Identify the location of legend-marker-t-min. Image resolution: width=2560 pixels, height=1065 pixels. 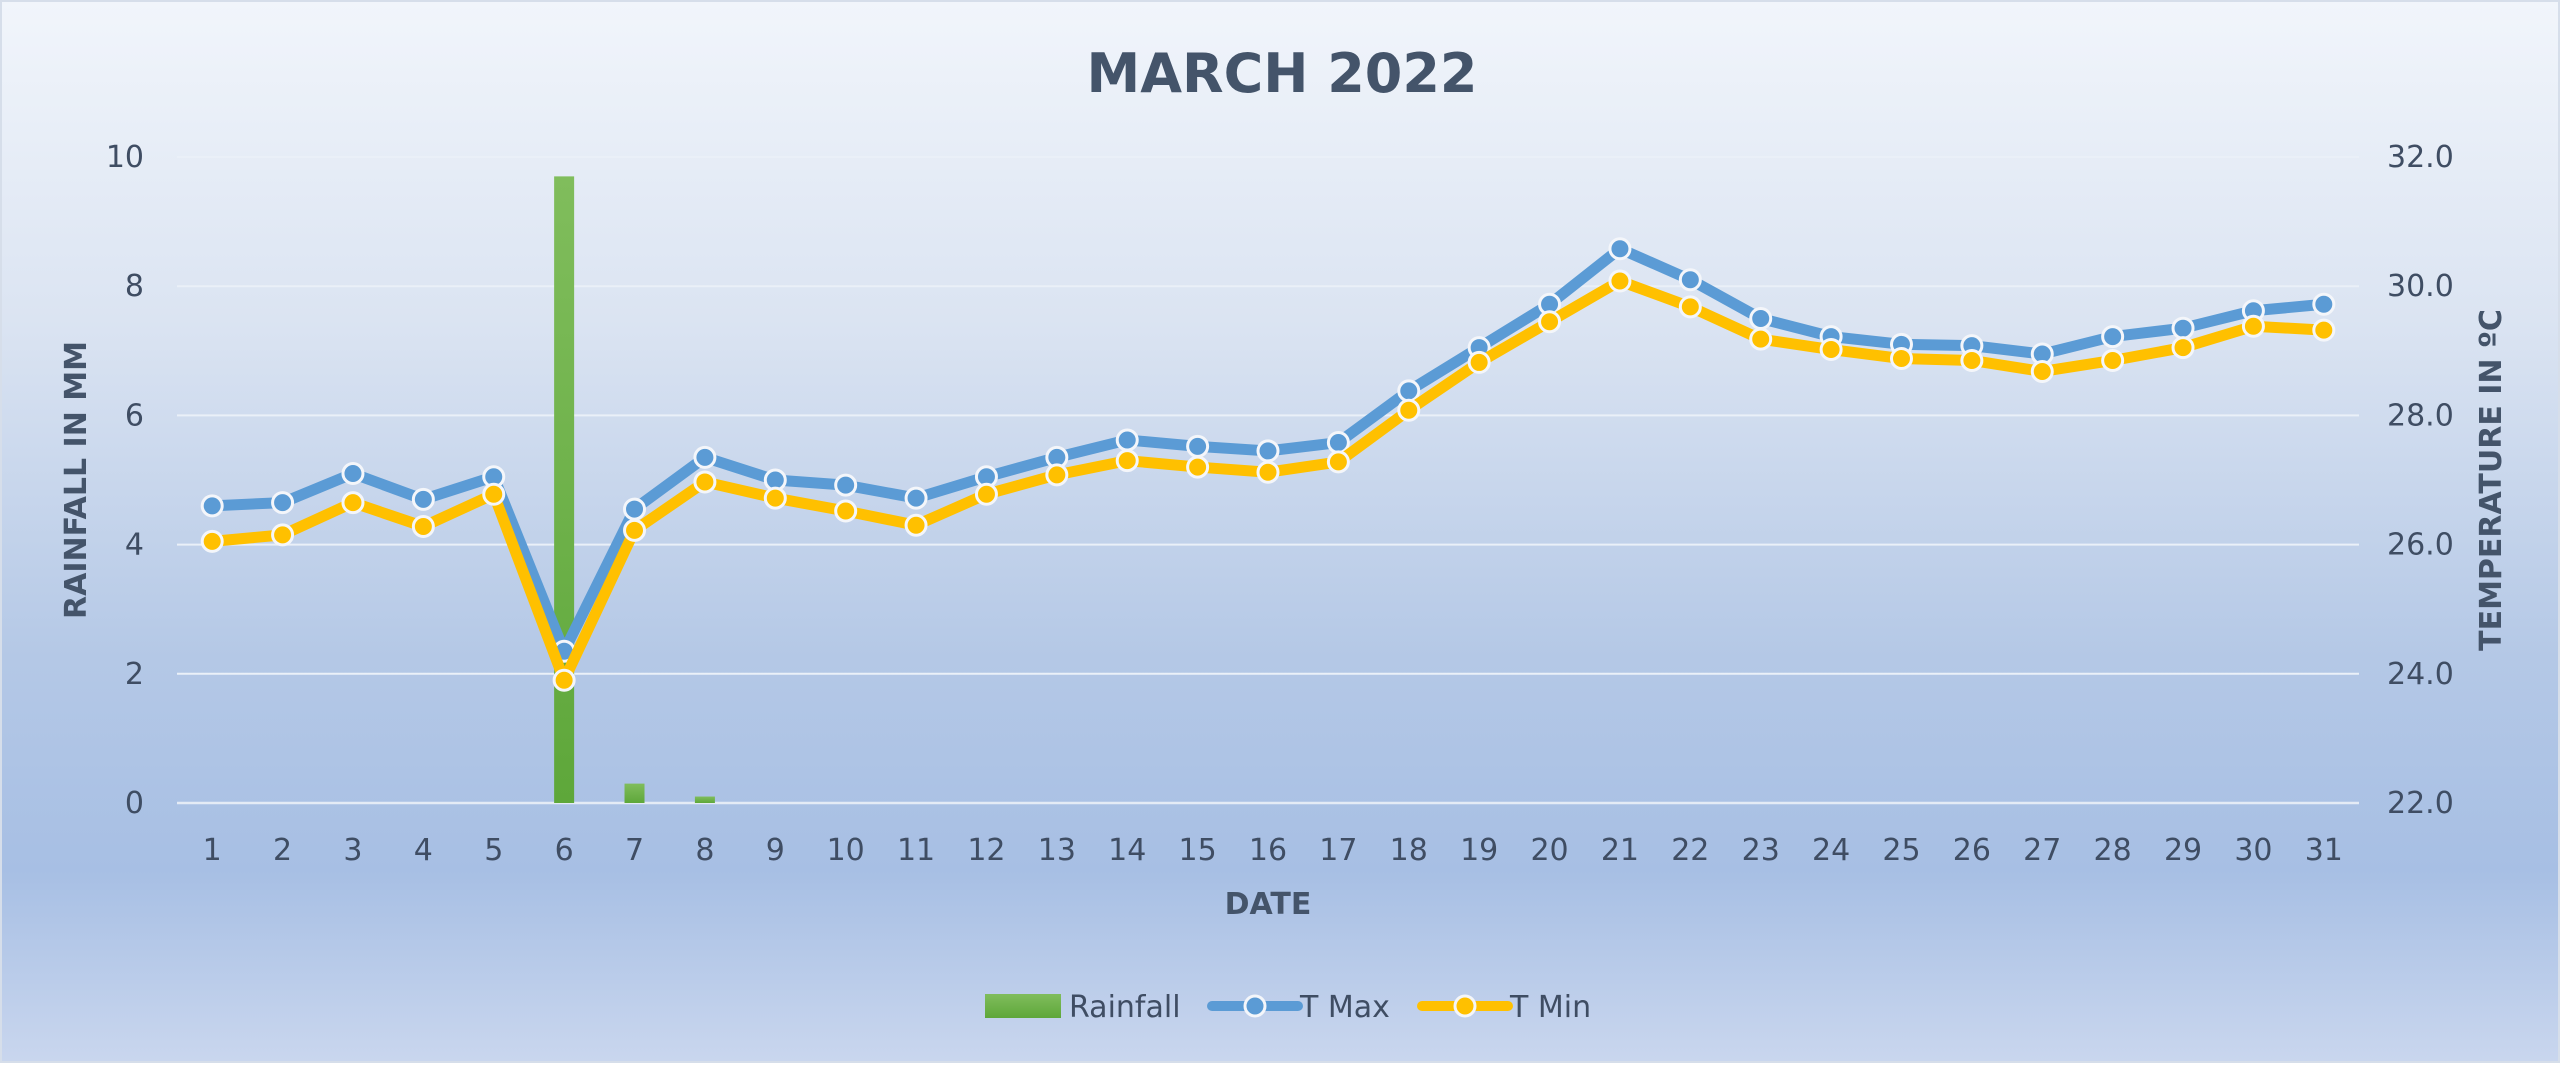
(1465, 1006).